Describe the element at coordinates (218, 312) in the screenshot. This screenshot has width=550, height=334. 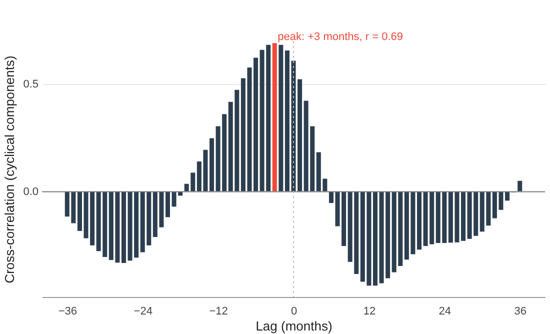
I see `x-tick-label: −12` at that location.